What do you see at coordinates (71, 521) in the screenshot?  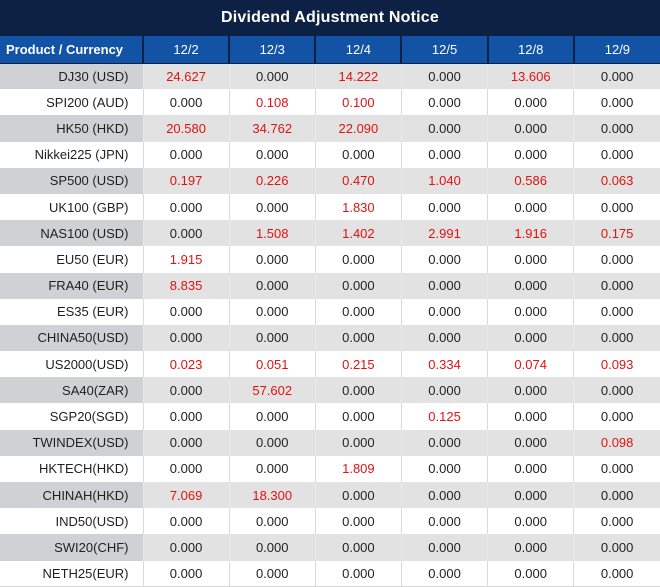 I see `product-cell: IND50(USD)` at bounding box center [71, 521].